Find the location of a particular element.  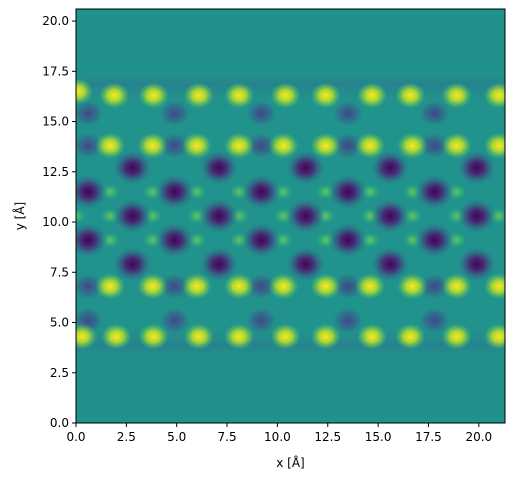

x-tick-label: 5.0 is located at coordinates (176, 437).